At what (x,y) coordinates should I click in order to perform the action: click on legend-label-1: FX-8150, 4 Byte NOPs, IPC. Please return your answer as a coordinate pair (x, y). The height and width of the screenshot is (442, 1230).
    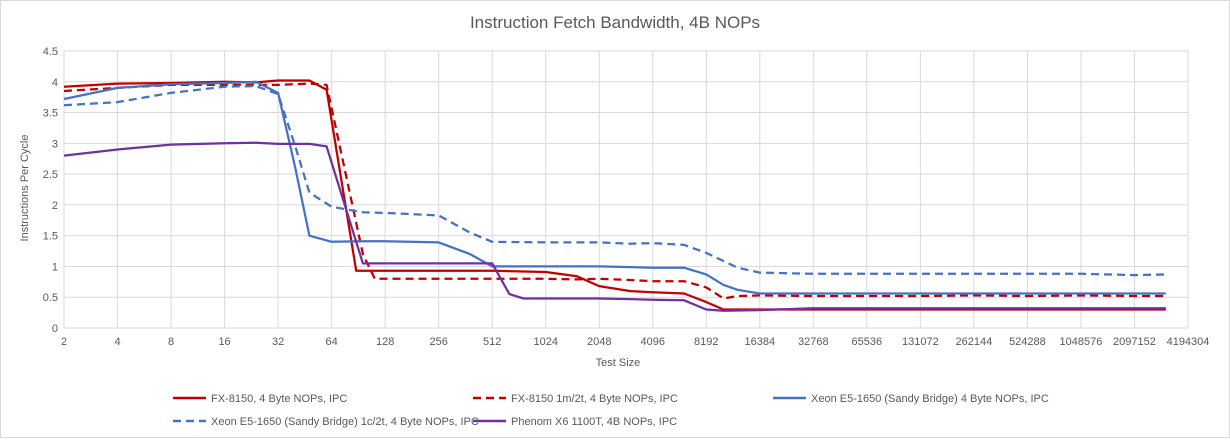
    Looking at the image, I should click on (279, 399).